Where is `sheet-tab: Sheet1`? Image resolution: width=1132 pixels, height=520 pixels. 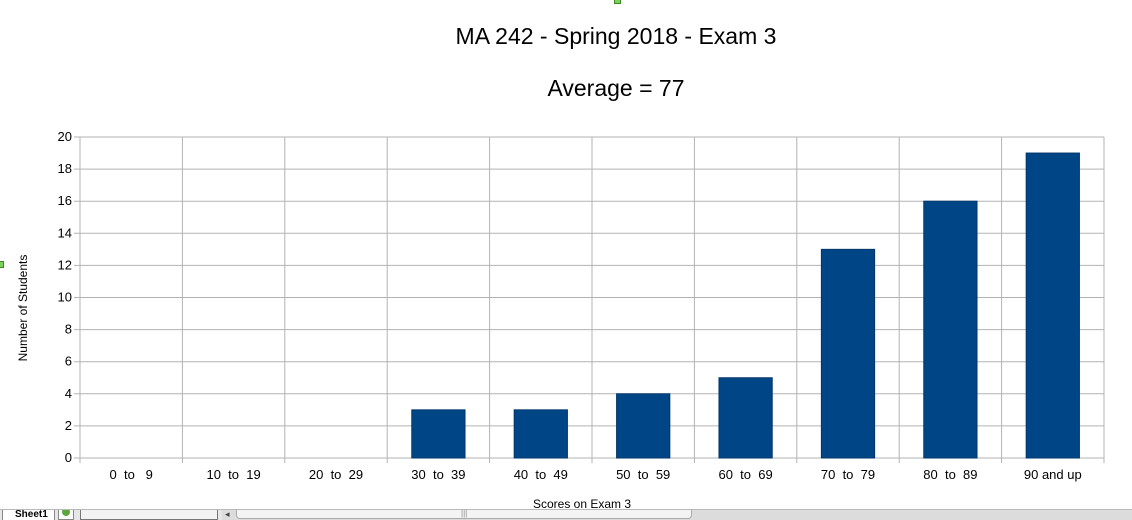
sheet-tab: Sheet1 is located at coordinates (28, 515).